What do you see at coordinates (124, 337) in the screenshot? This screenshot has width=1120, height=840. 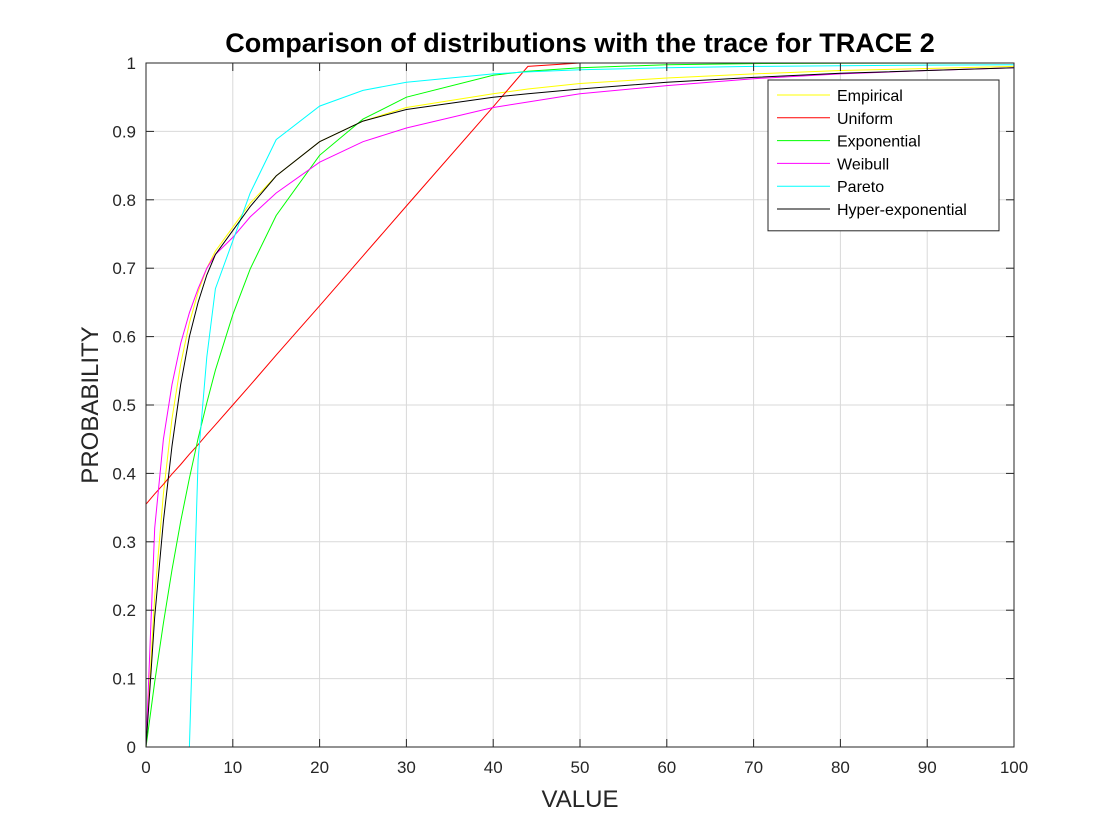 I see `y-tick-label: 0.6` at bounding box center [124, 337].